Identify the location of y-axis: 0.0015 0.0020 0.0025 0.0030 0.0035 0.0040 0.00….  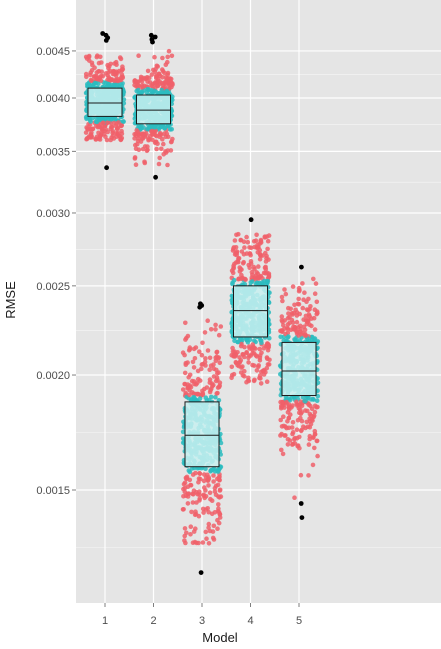
(56, 271).